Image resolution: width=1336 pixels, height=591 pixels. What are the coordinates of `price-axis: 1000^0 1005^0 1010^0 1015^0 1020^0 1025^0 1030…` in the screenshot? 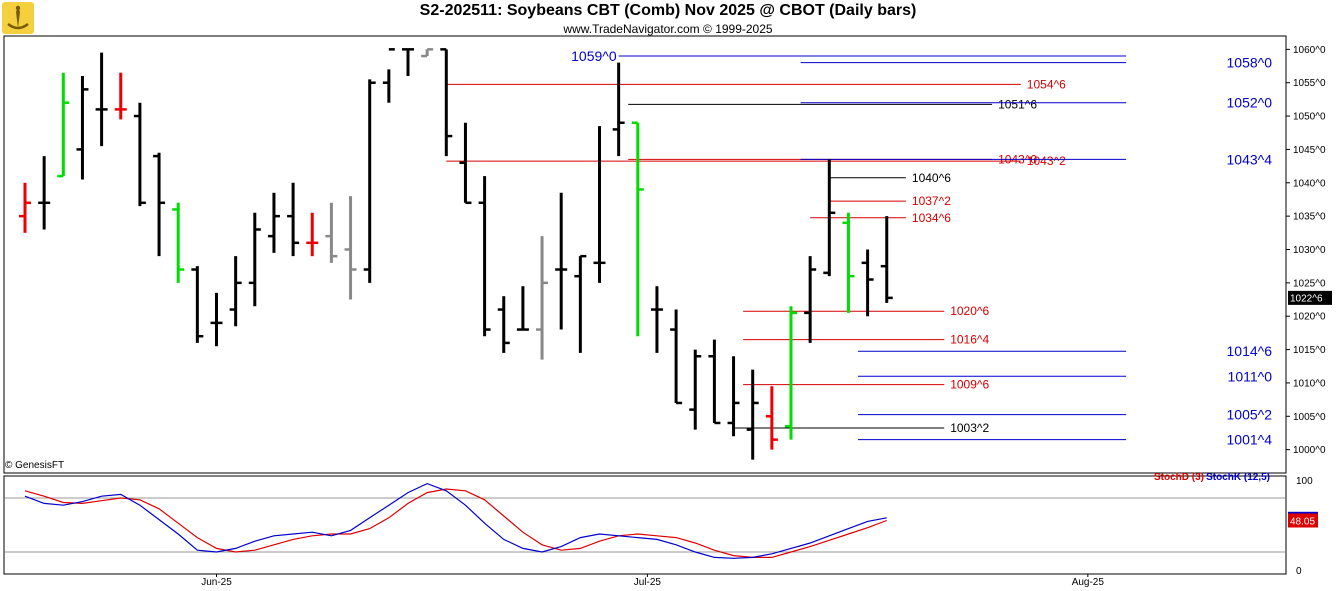 It's located at (1309, 250).